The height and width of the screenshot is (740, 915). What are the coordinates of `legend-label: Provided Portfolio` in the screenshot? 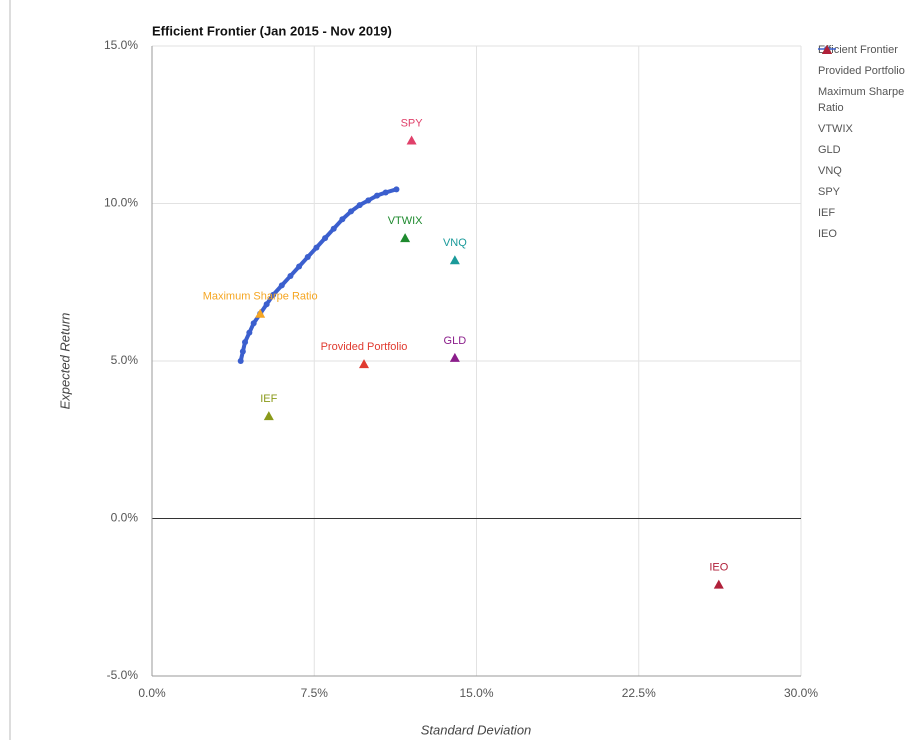 It's located at (861, 71).